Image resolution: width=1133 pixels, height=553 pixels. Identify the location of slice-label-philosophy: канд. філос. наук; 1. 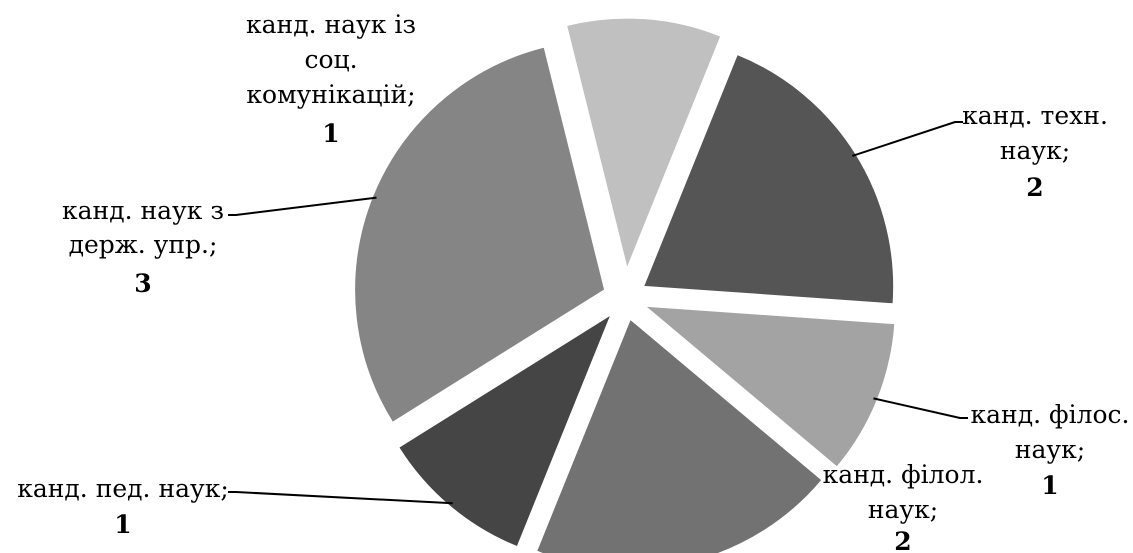
(1050, 450).